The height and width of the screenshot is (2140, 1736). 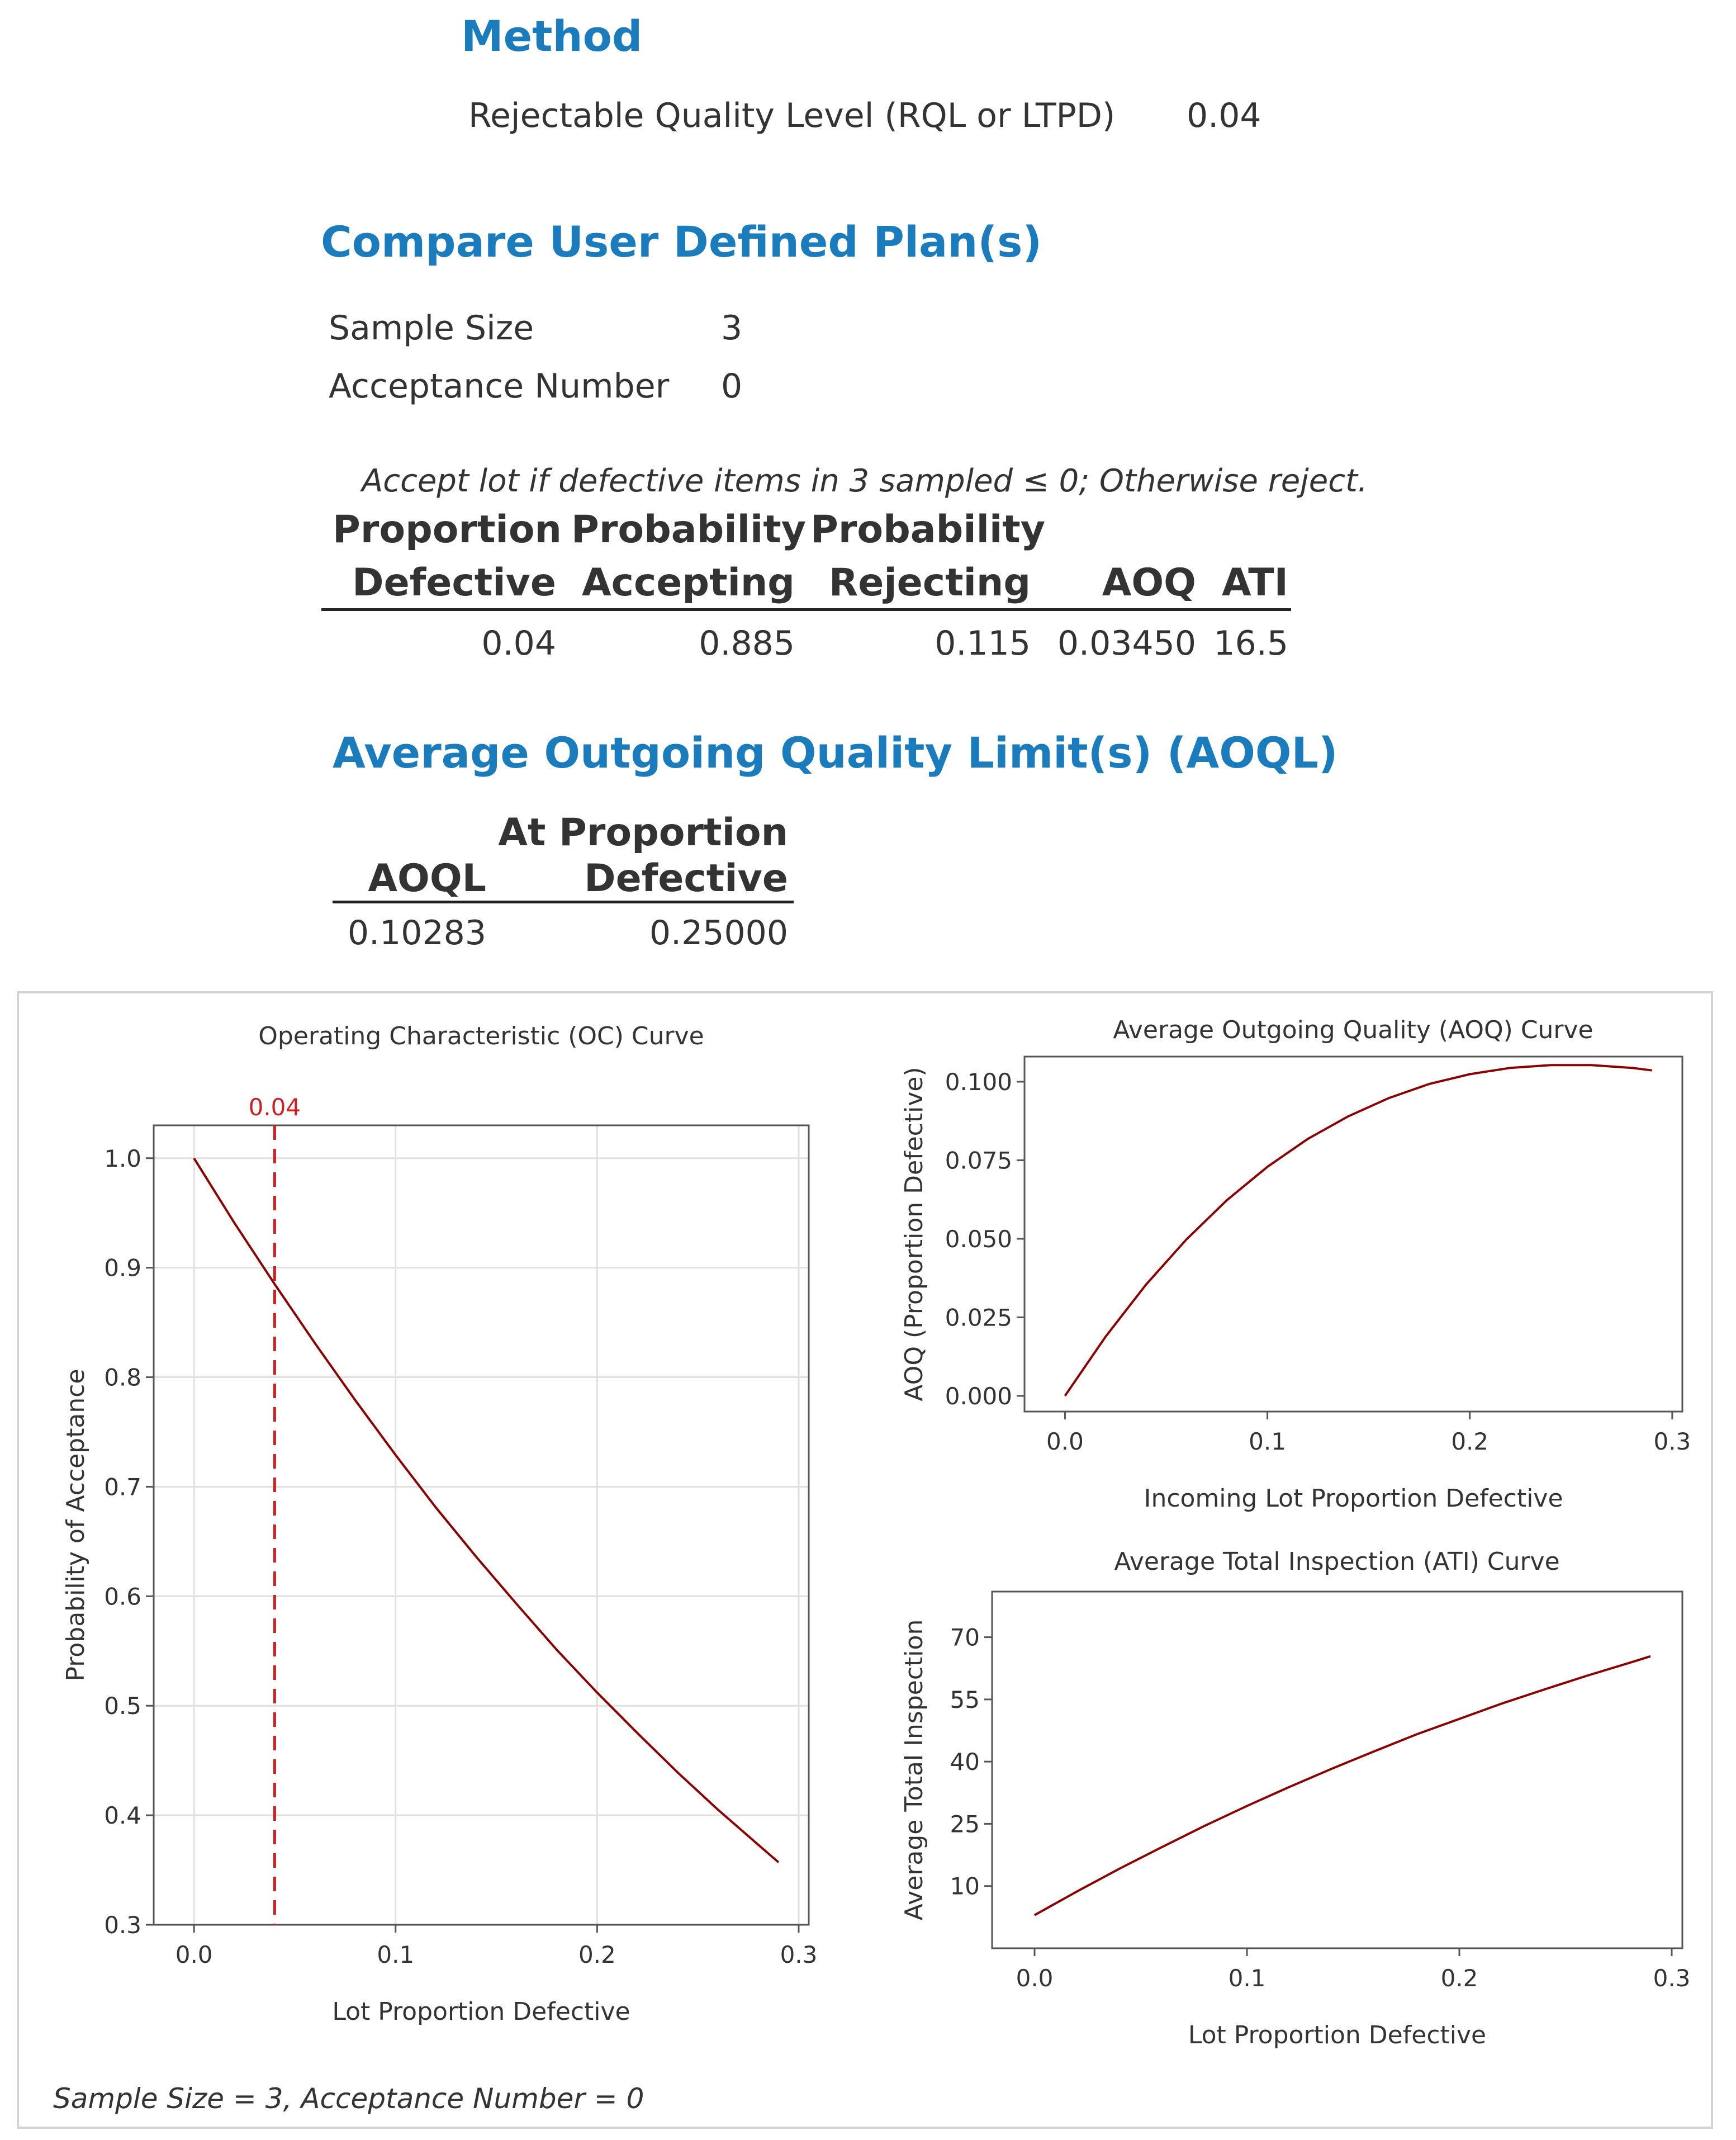 I want to click on th-accepting: Accepting, so click(x=689, y=583).